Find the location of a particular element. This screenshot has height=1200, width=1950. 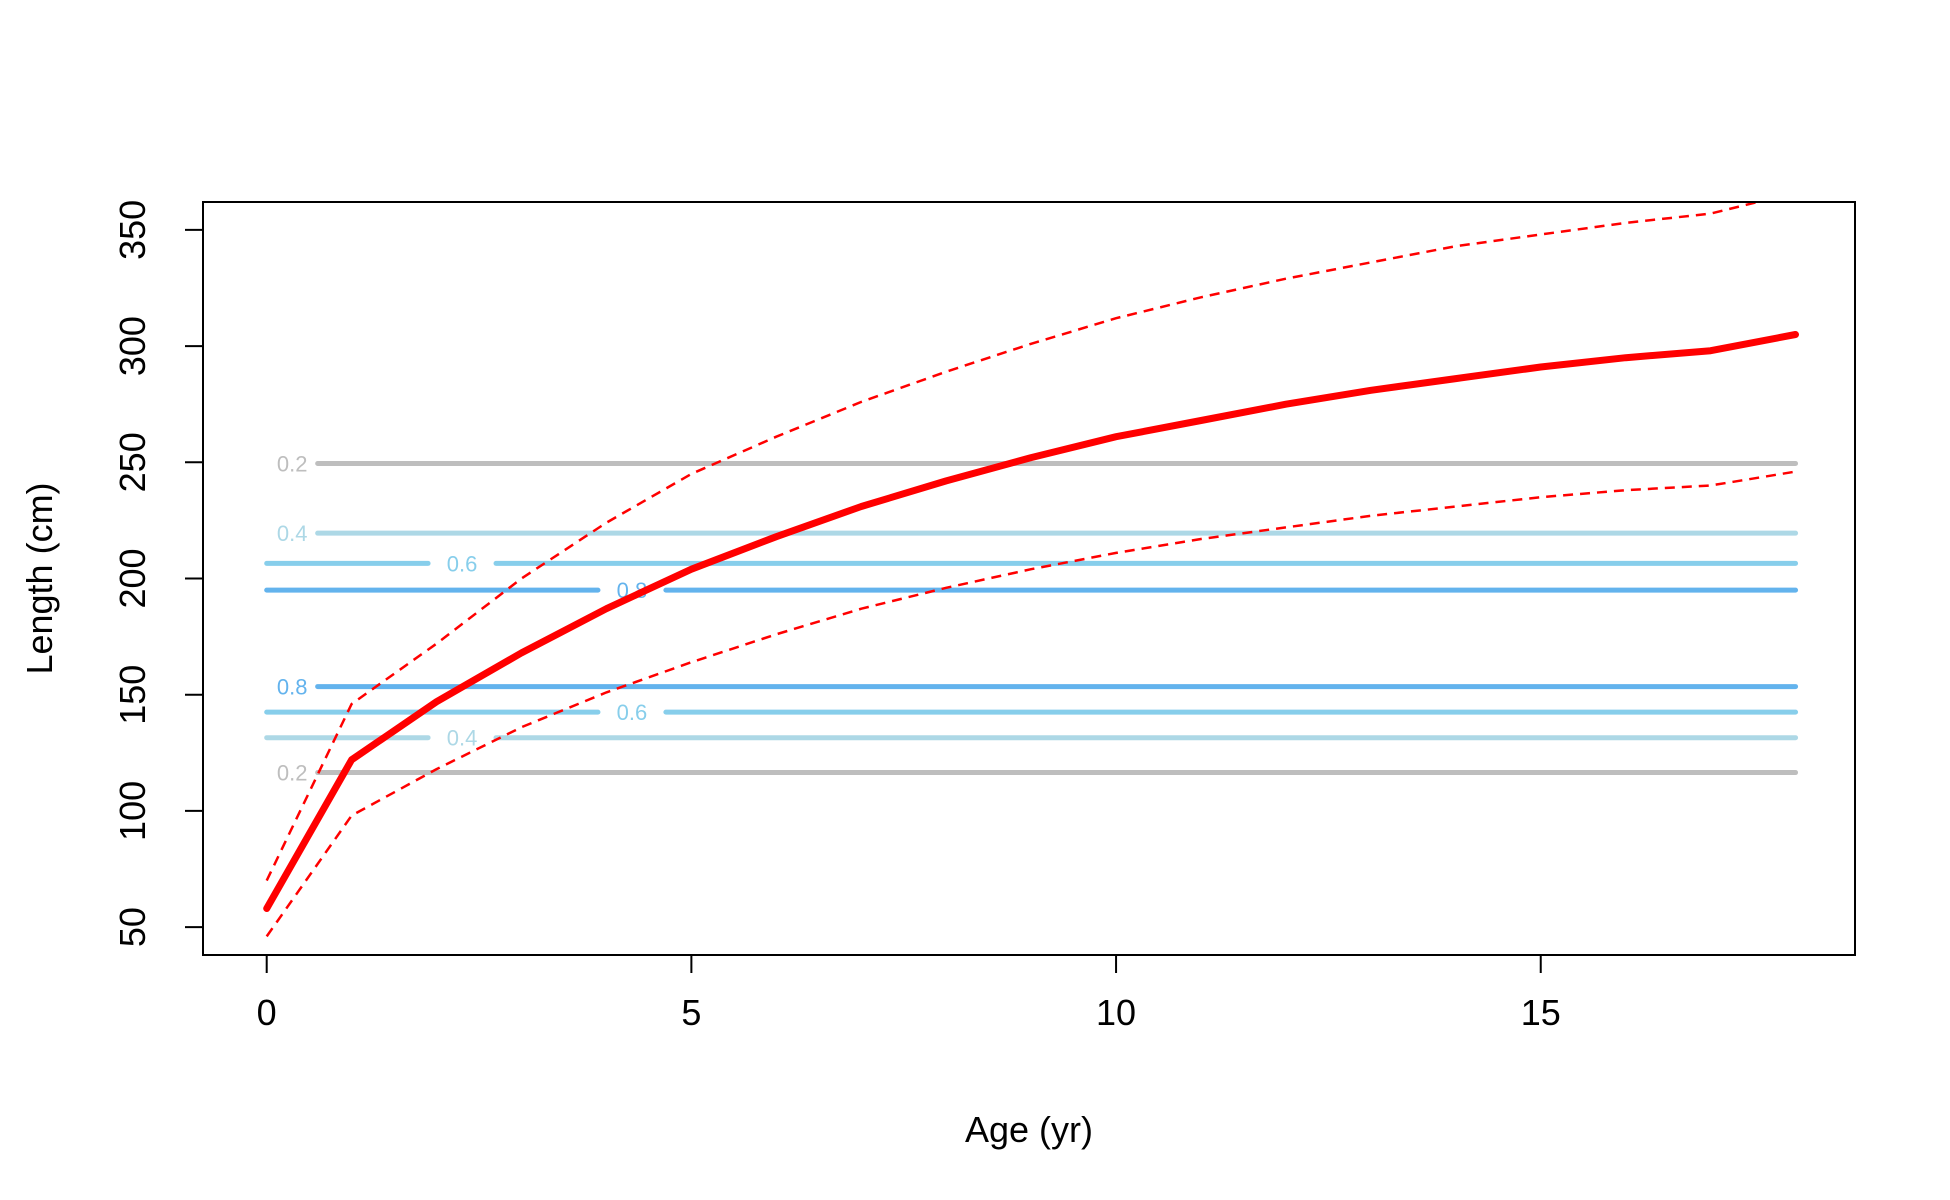

y-tick-label: 300 is located at coordinates (132, 346).